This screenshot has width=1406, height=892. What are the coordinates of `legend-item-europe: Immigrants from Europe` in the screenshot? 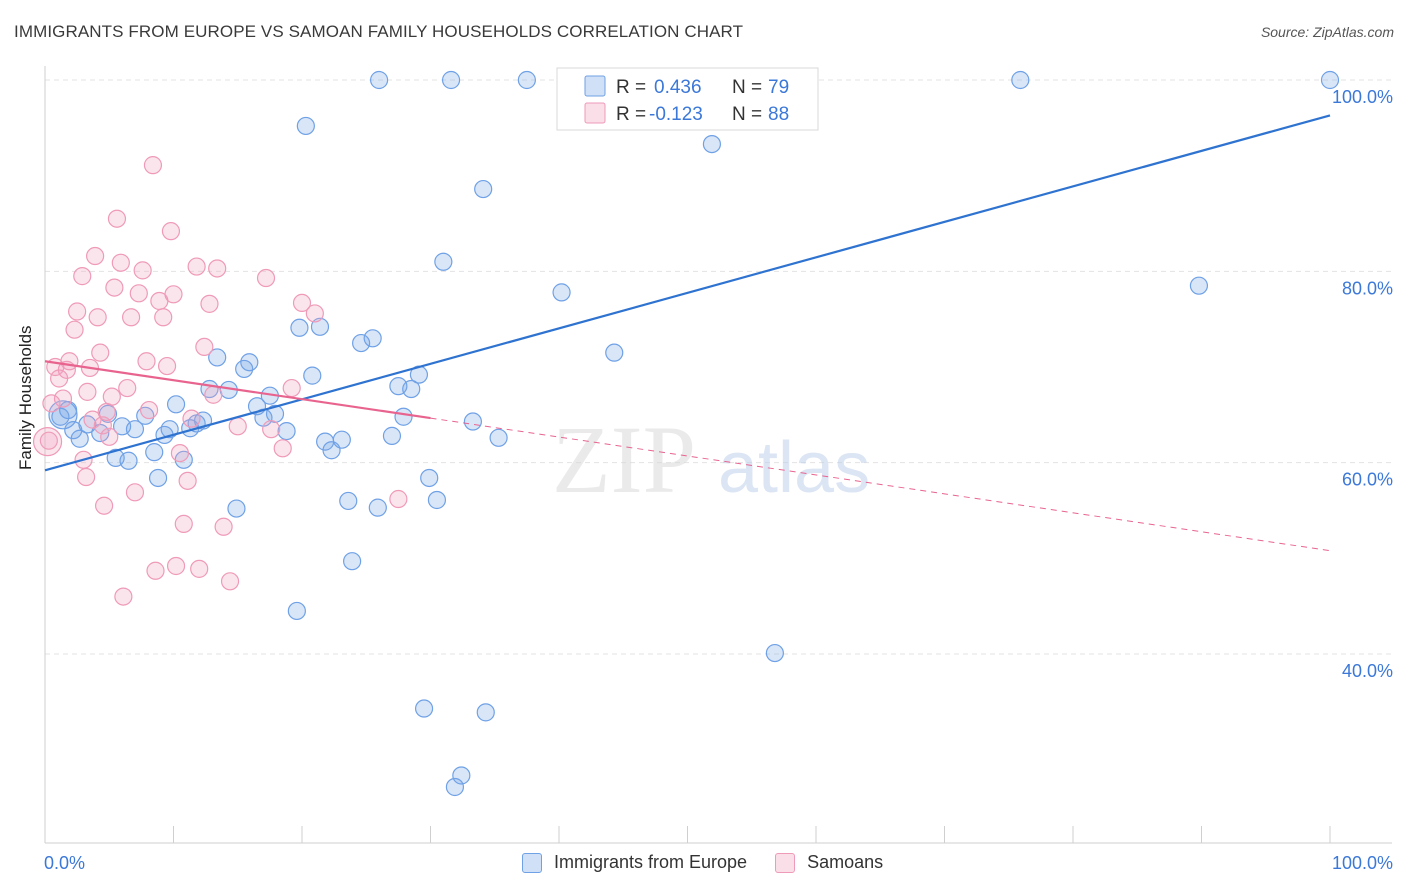 It's located at (634, 862).